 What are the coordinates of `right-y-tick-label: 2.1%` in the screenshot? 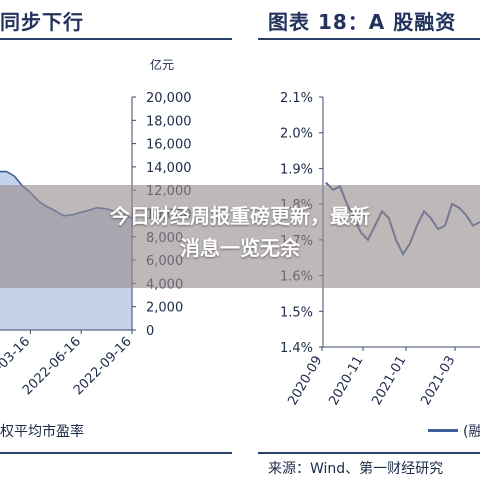 It's located at (296, 98).